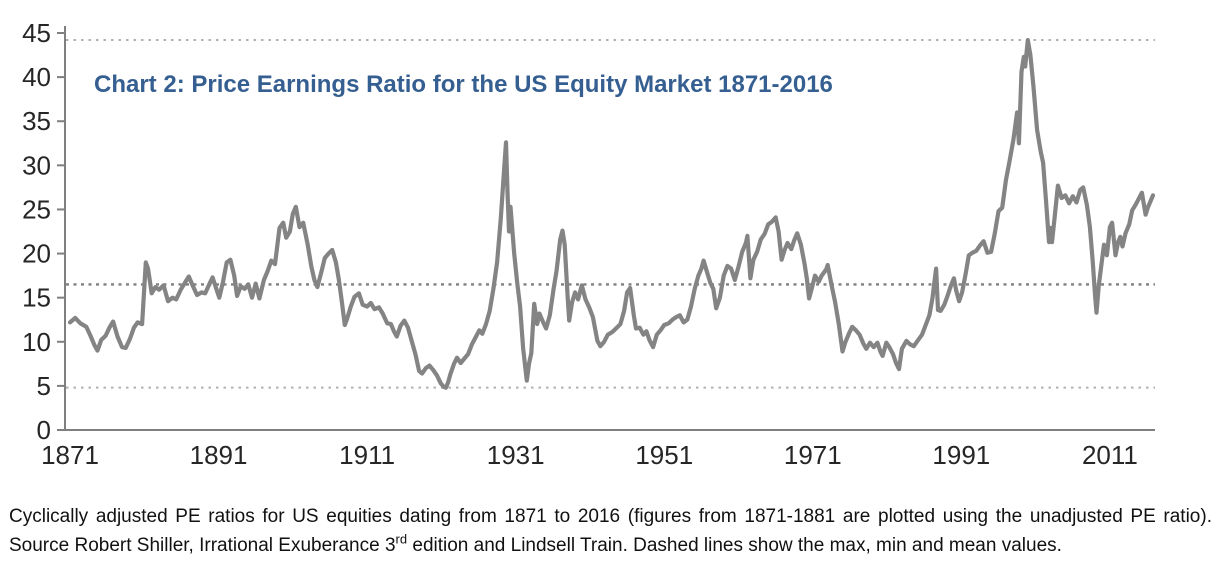 This screenshot has height=572, width=1221. What do you see at coordinates (1110, 455) in the screenshot?
I see `x-tick-label: 2011` at bounding box center [1110, 455].